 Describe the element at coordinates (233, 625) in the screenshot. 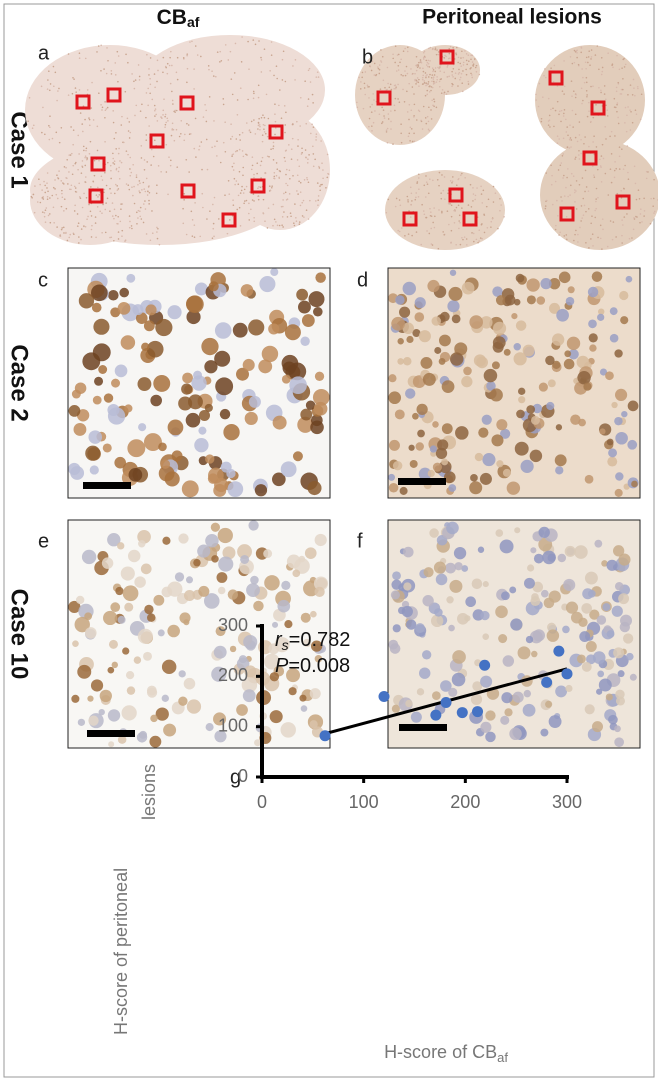

I see `y-tick-label: 300` at that location.